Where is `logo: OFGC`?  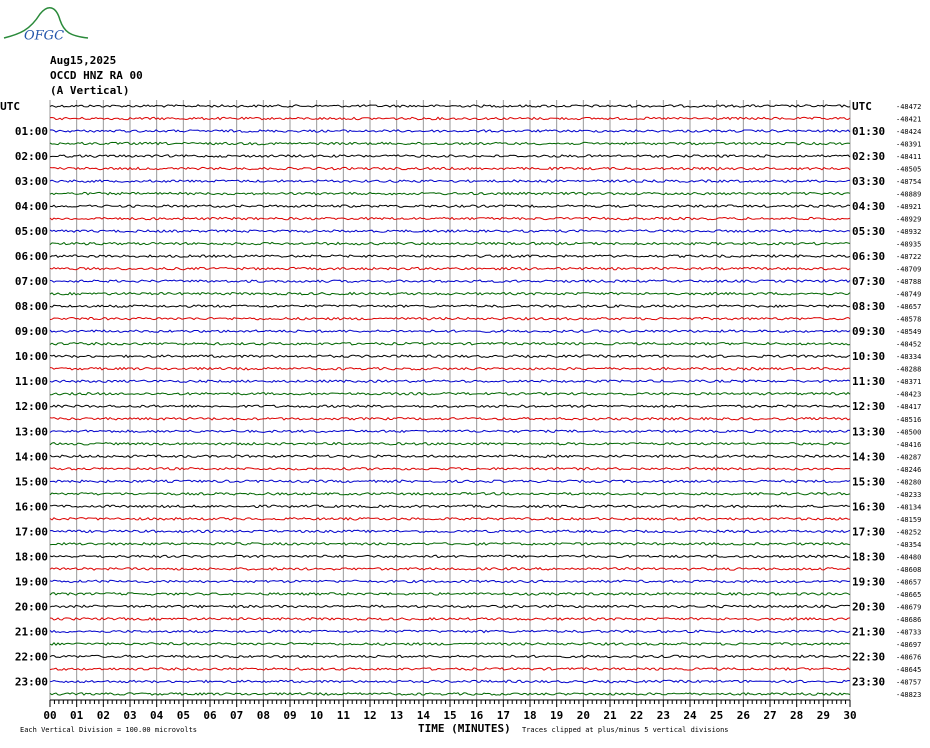
logo: OFGC is located at coordinates (44, 36).